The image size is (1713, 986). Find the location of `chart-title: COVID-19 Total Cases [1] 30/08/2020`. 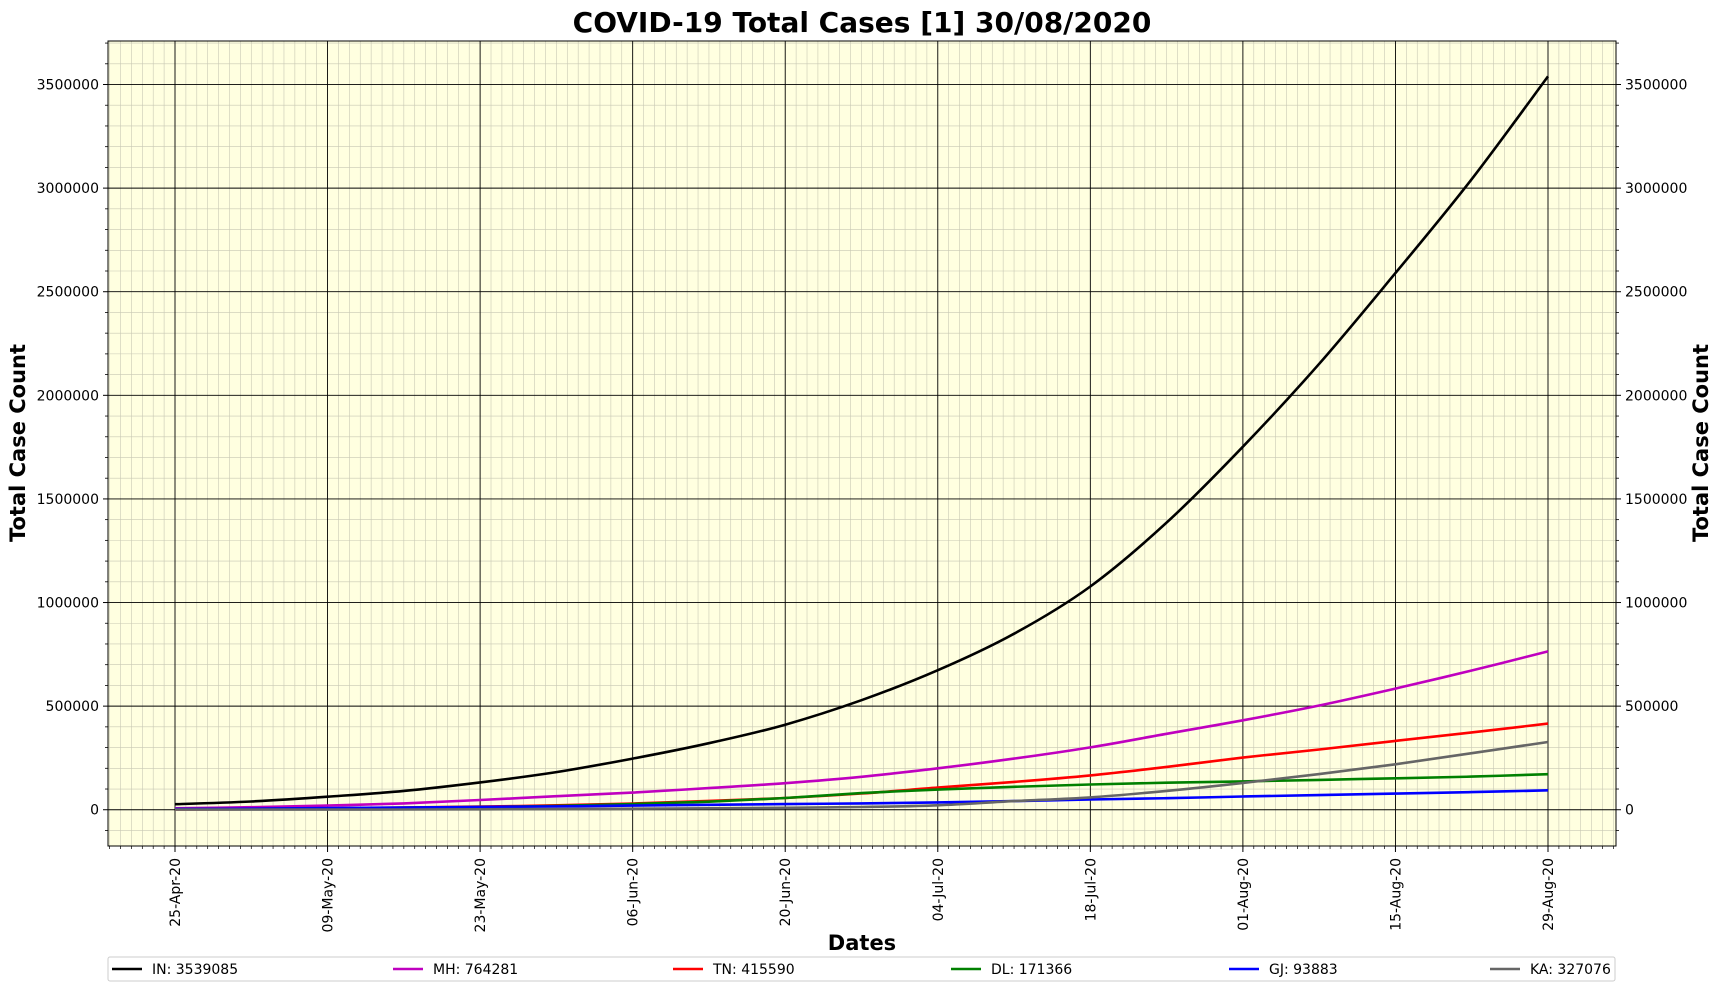

chart-title: COVID-19 Total Cases [1] 30/08/2020 is located at coordinates (862, 22).